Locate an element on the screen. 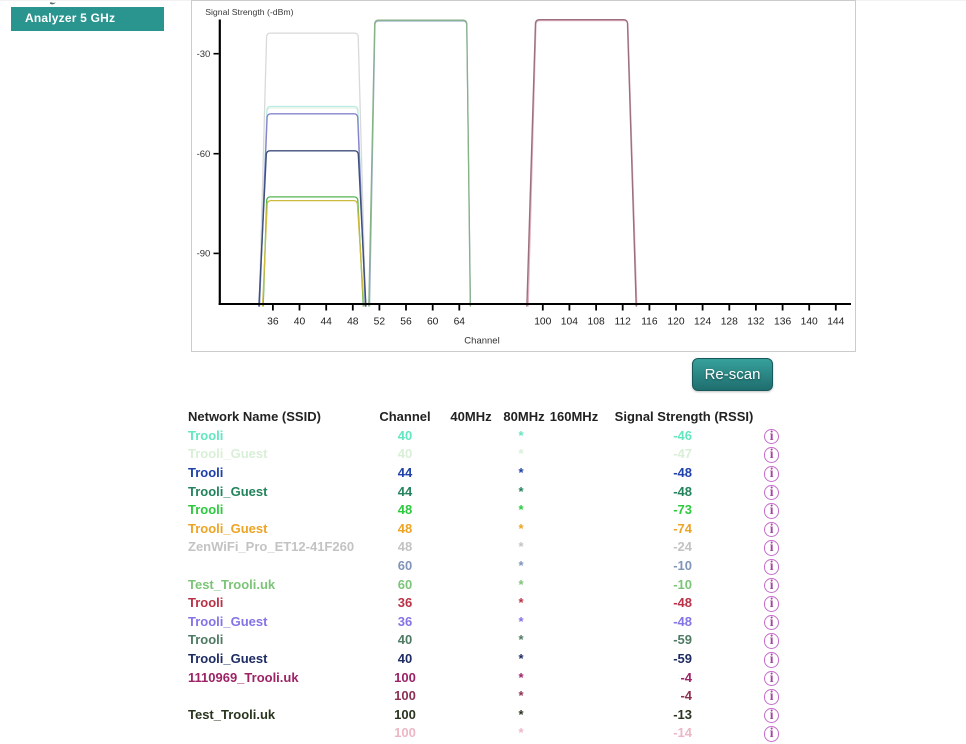 The height and width of the screenshot is (744, 966). svg-text: 52 is located at coordinates (380, 321).